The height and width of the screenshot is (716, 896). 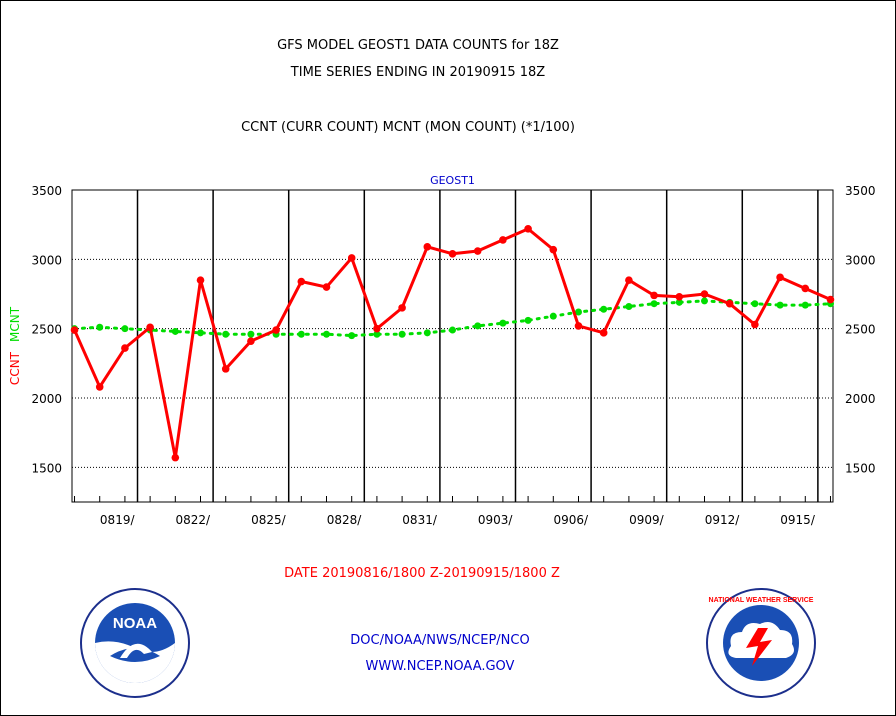 What do you see at coordinates (452, 180) in the screenshot?
I see `plot-title: GEOST1` at bounding box center [452, 180].